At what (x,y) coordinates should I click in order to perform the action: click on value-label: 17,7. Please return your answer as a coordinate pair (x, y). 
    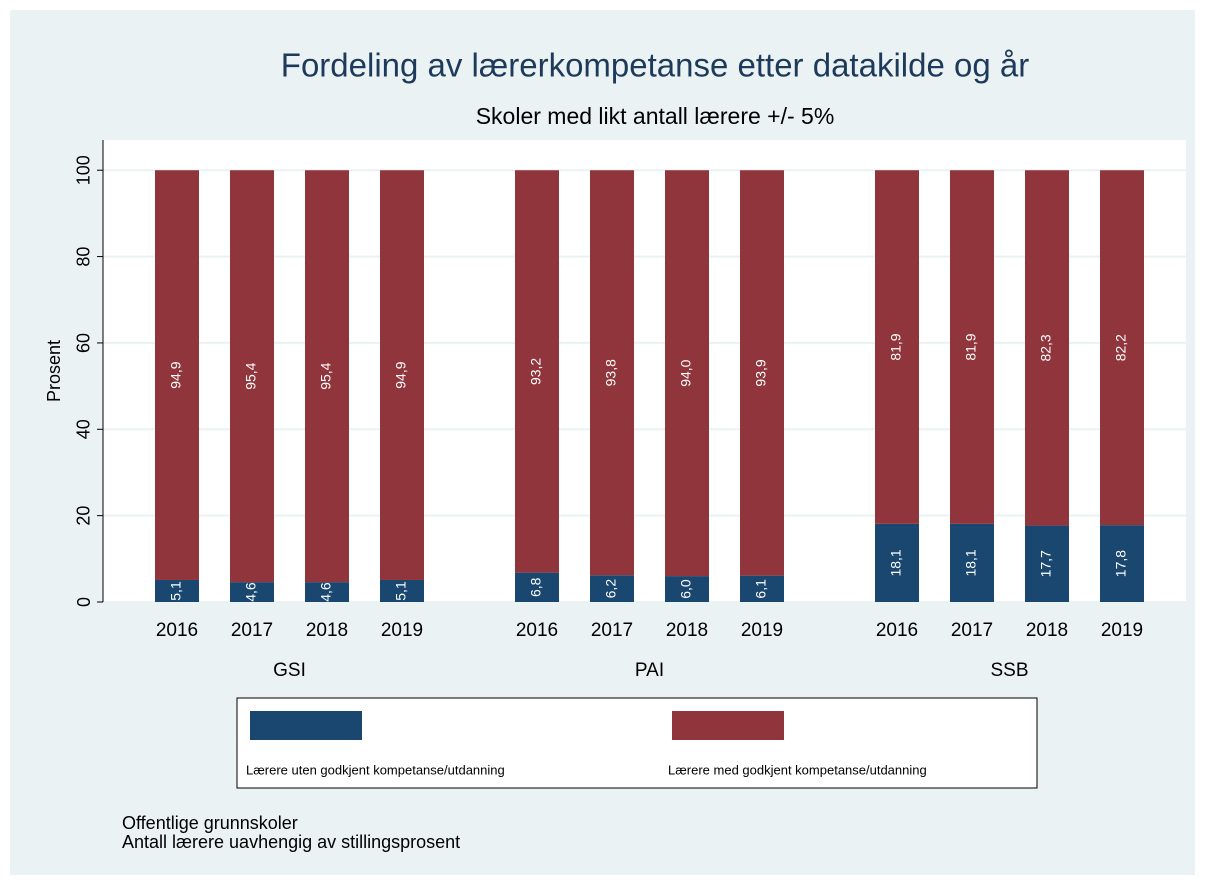
    Looking at the image, I should click on (1046, 563).